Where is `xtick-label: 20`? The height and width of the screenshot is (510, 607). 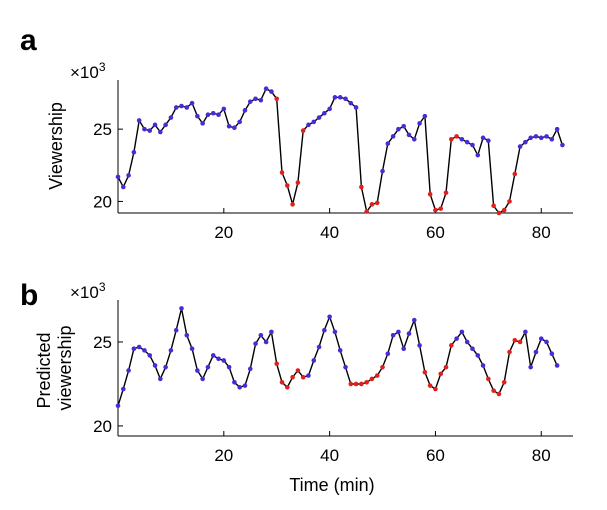
xtick-label: 20 is located at coordinates (223, 455).